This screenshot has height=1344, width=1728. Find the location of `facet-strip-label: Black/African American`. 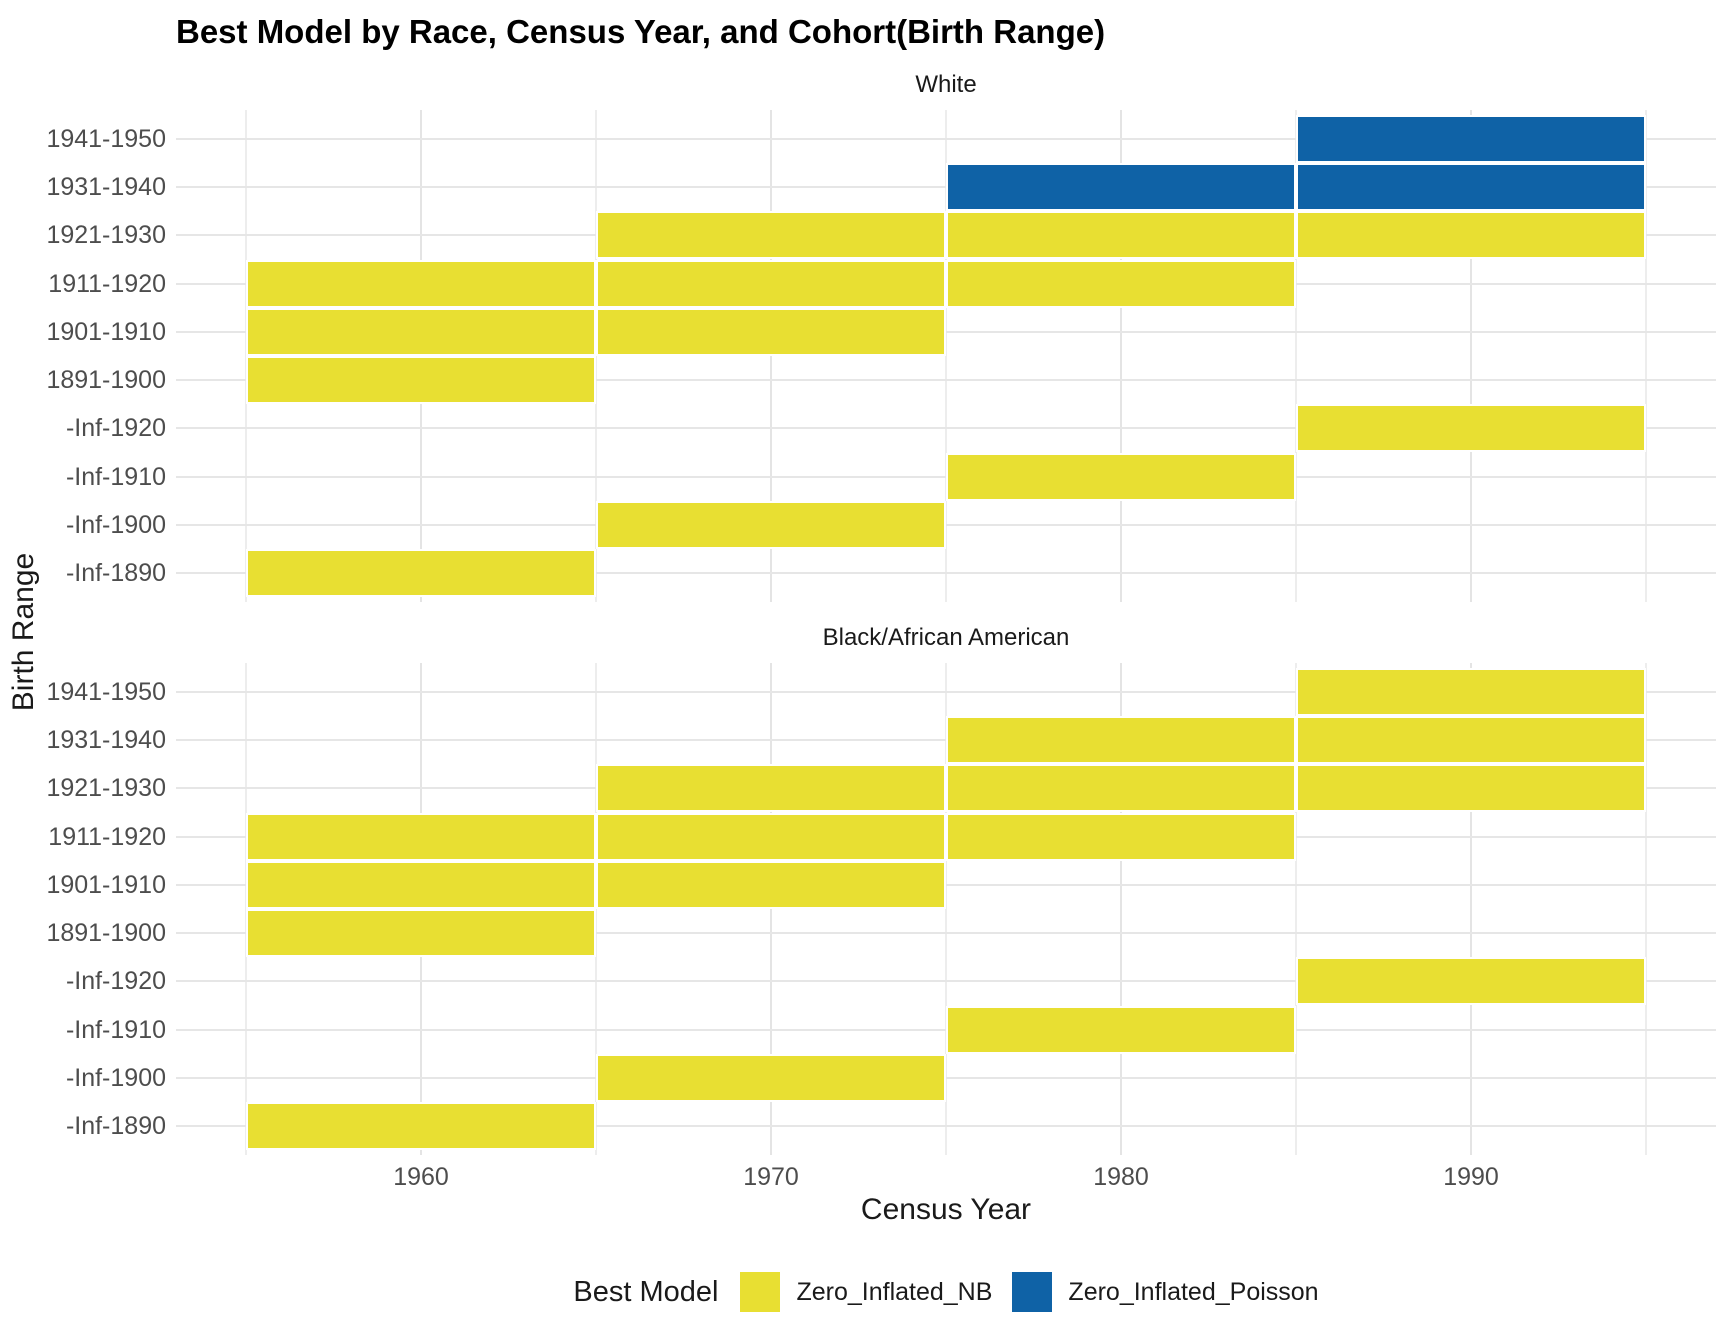

facet-strip-label: Black/African American is located at coordinates (946, 637).